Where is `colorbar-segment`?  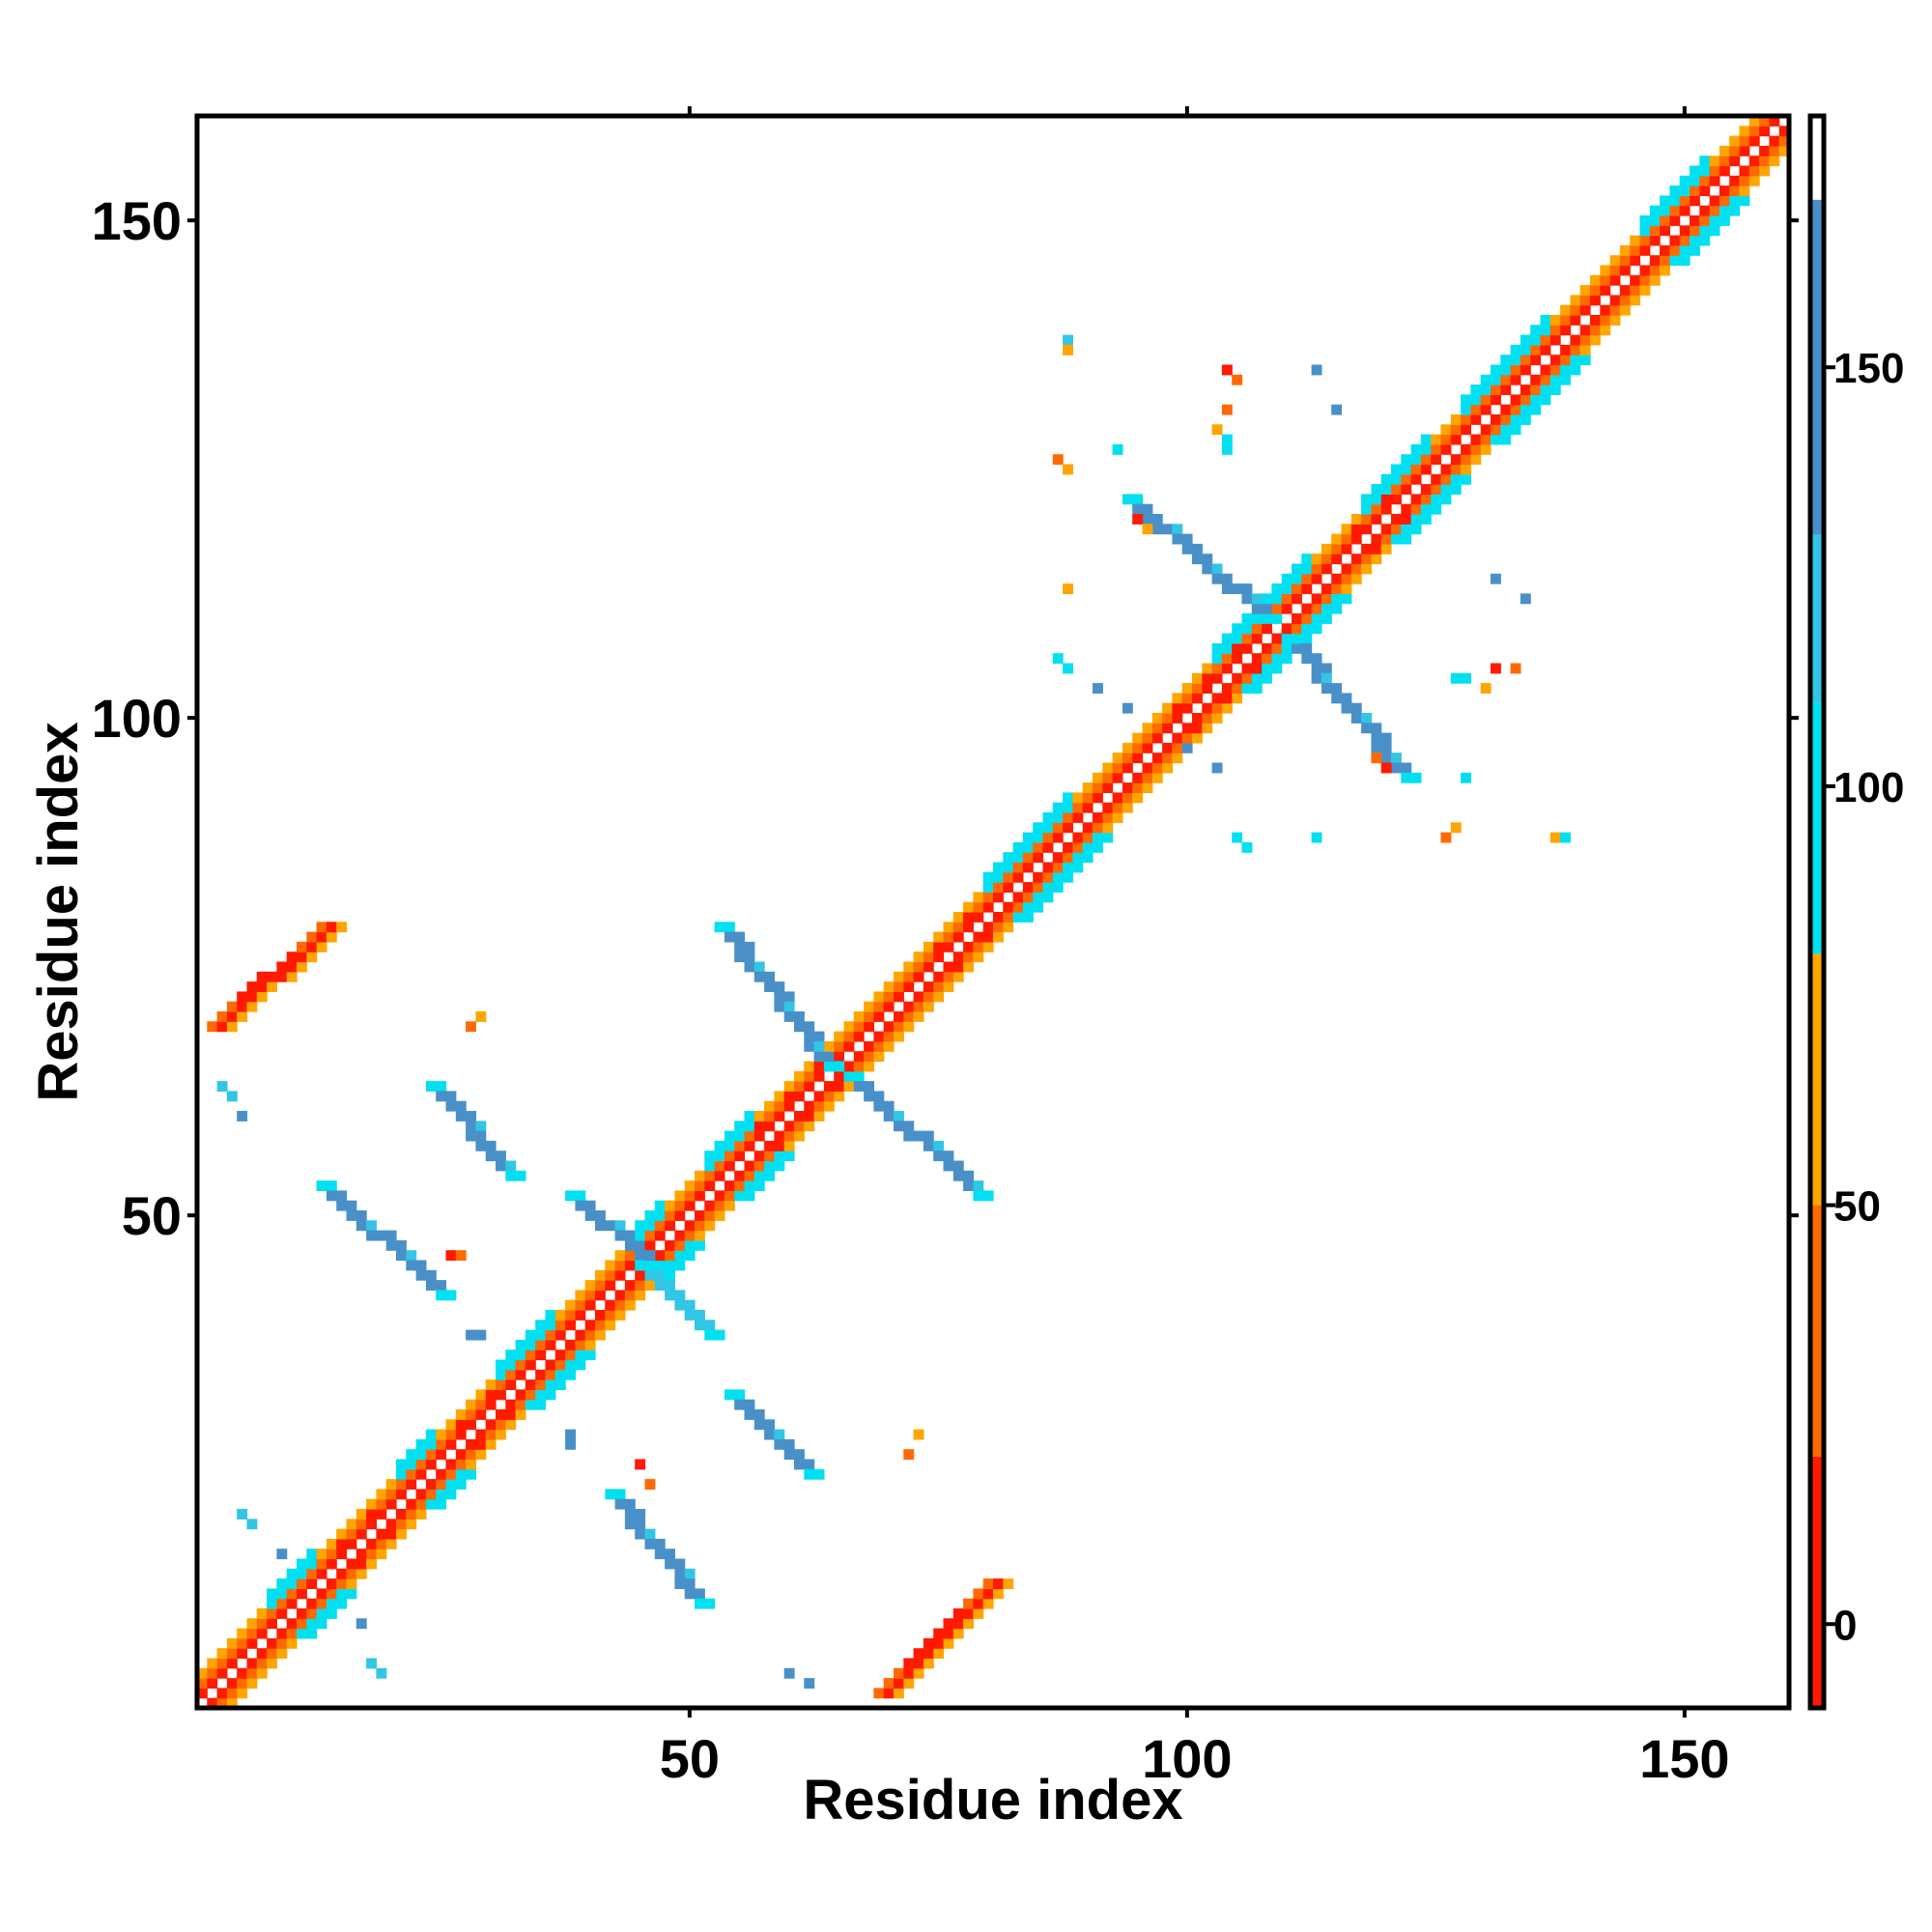
colorbar-segment is located at coordinates (1817, 1079).